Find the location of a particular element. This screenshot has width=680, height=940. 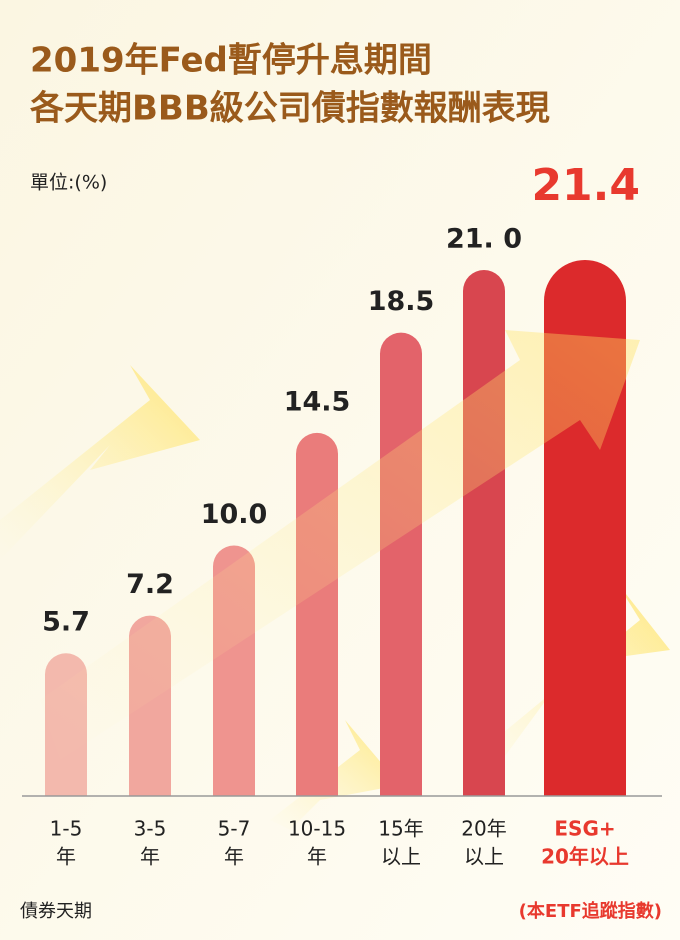

x-tick-label: 3-5 is located at coordinates (150, 829).